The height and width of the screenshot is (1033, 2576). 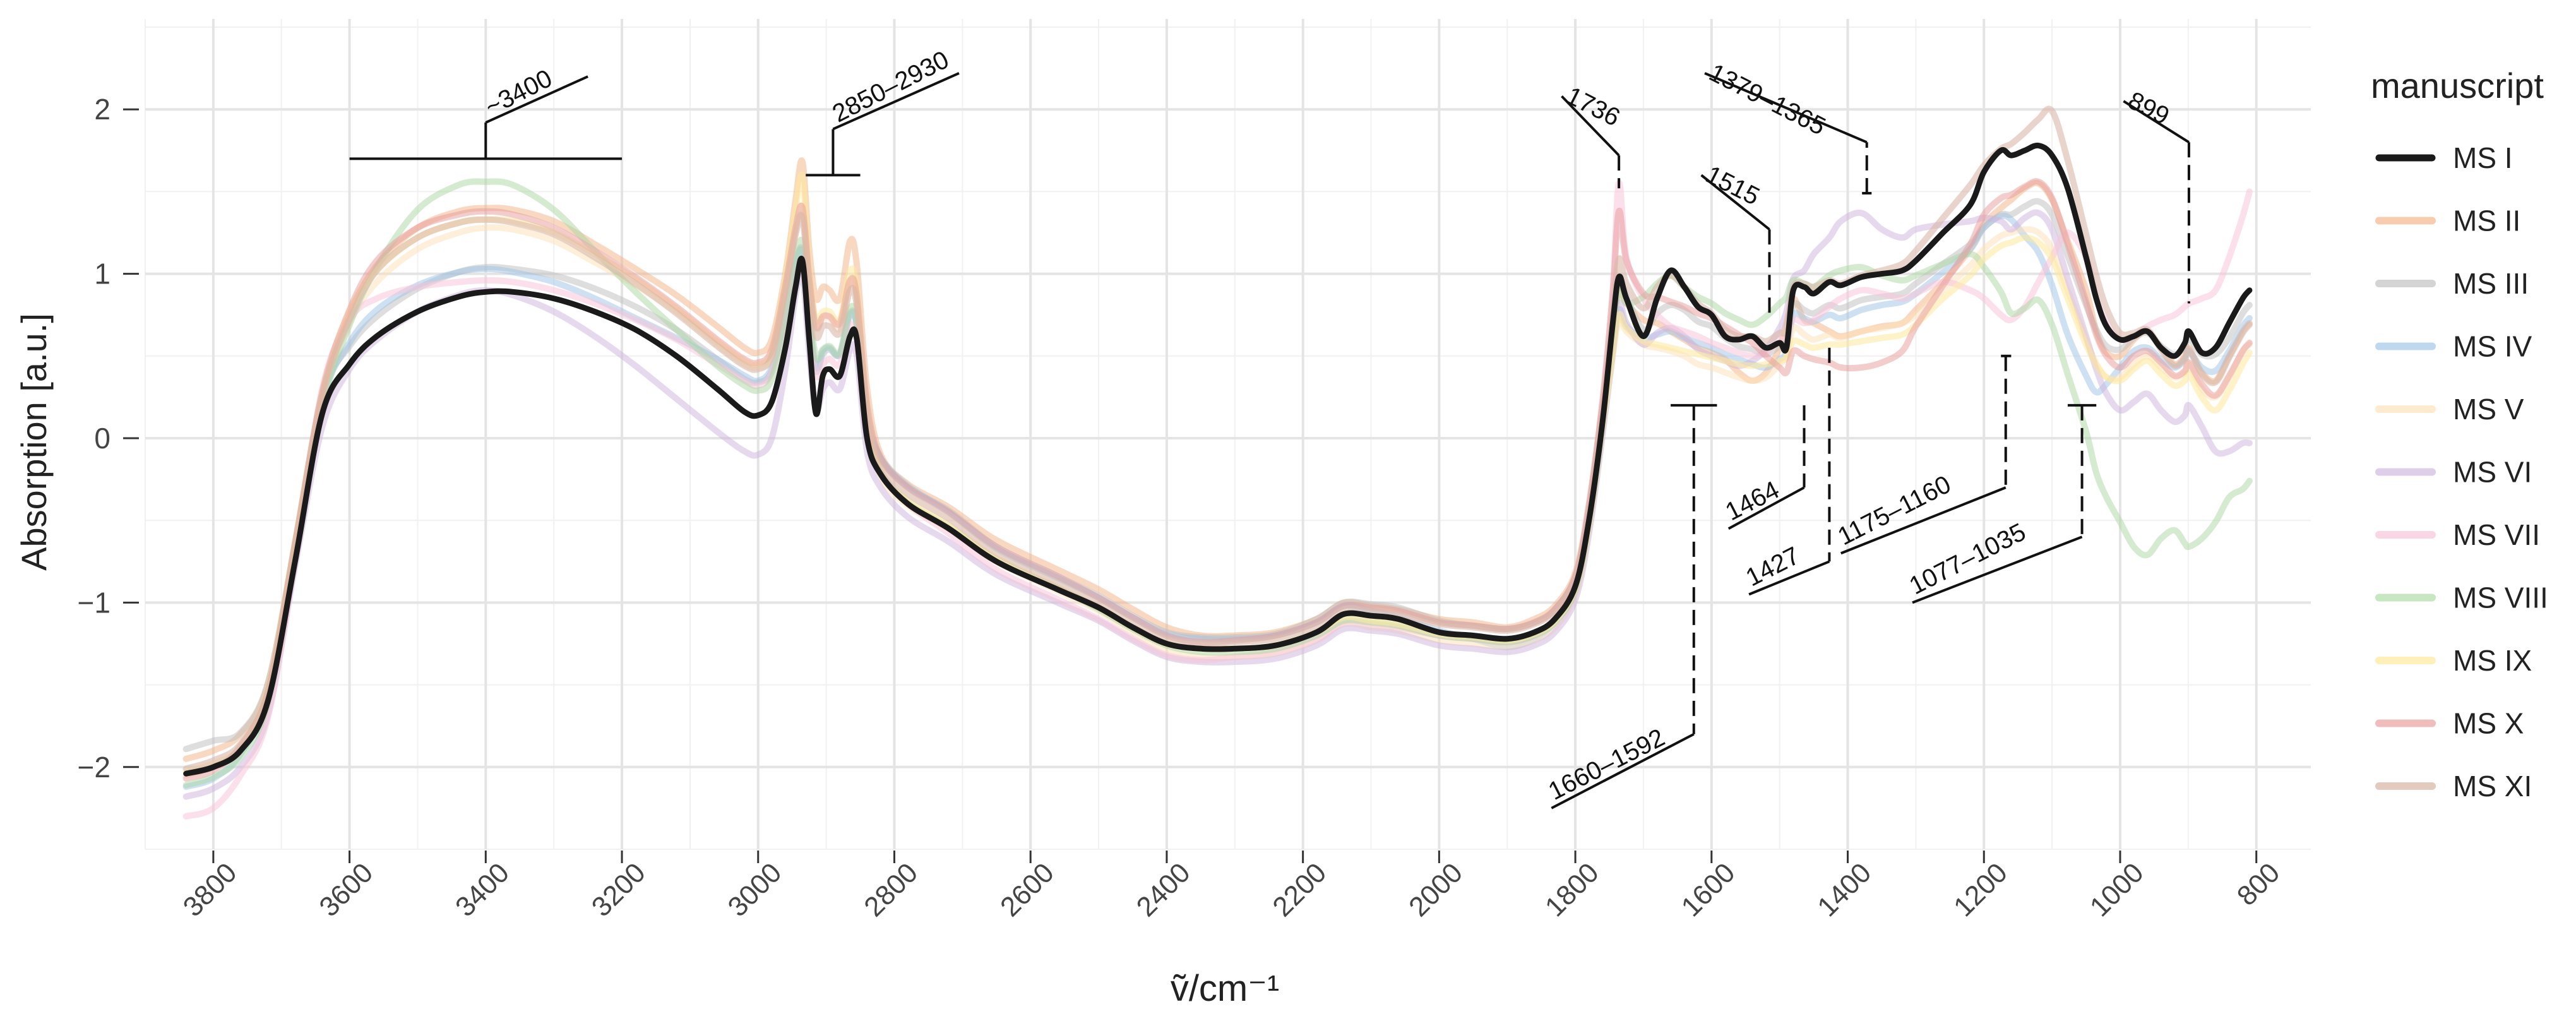 I want to click on legend-item: MS I, so click(x=2444, y=157).